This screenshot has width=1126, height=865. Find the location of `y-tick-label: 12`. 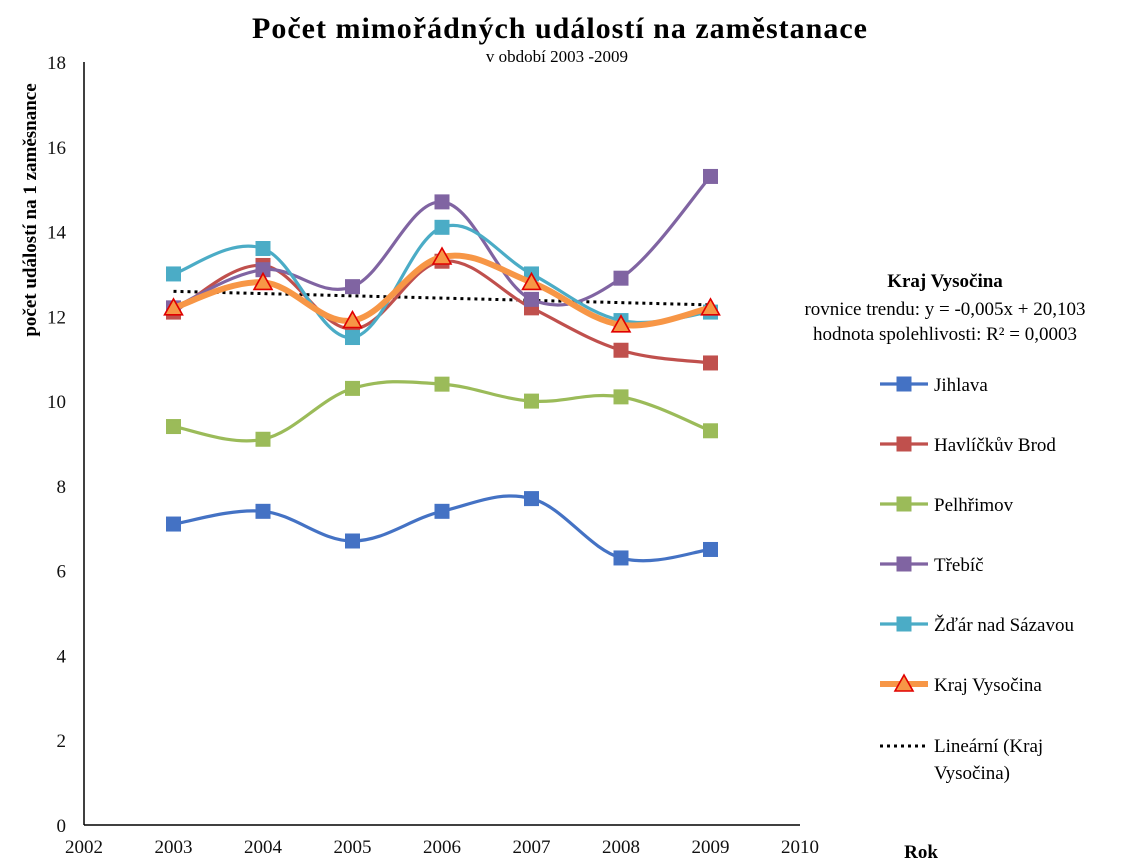

y-tick-label: 12 is located at coordinates (56, 317).